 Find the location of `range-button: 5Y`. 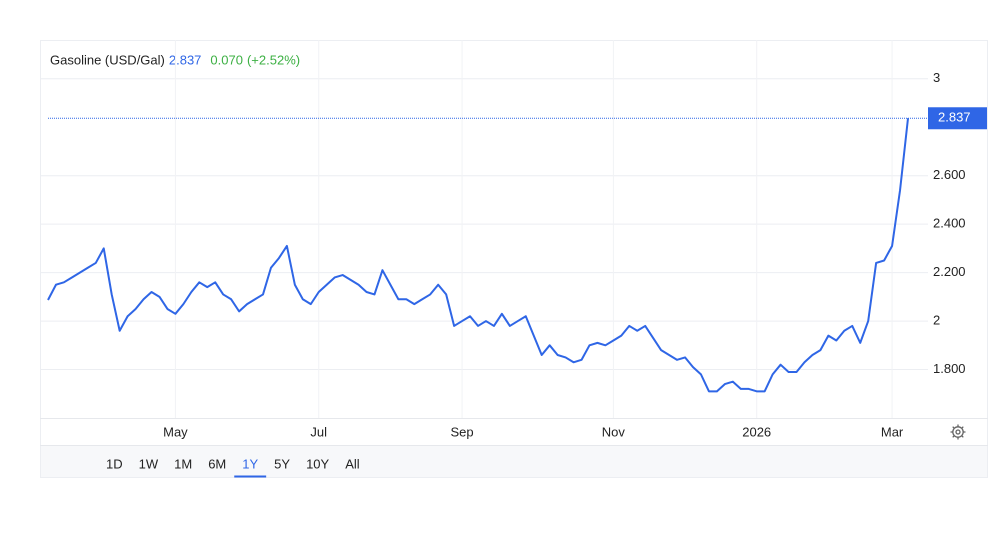

range-button: 5Y is located at coordinates (282, 463).